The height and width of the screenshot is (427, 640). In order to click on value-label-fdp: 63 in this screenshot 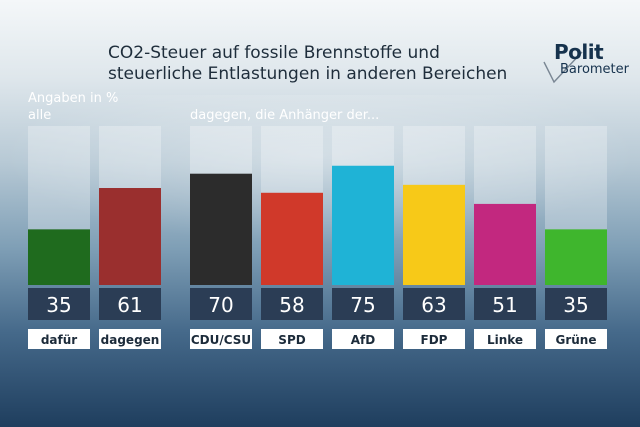, I will do `click(433, 305)`.